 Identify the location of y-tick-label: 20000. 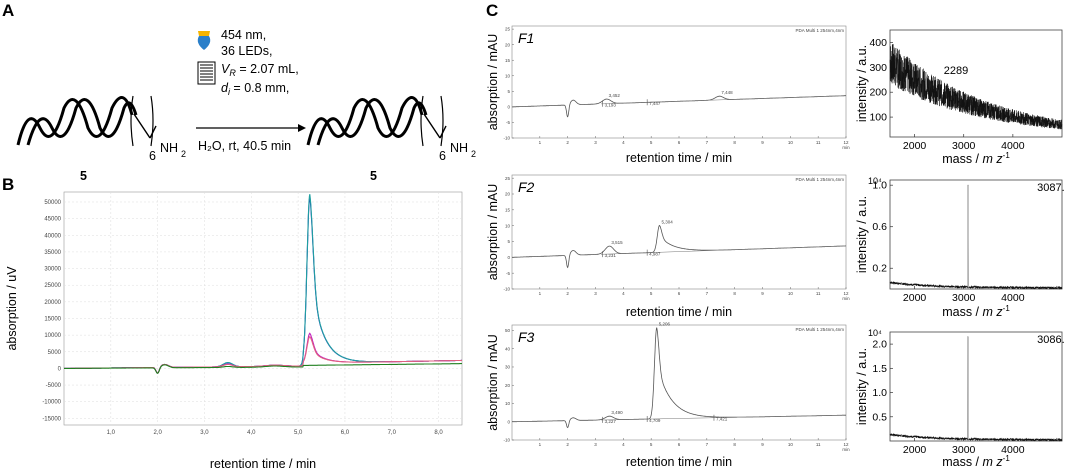
(52, 303).